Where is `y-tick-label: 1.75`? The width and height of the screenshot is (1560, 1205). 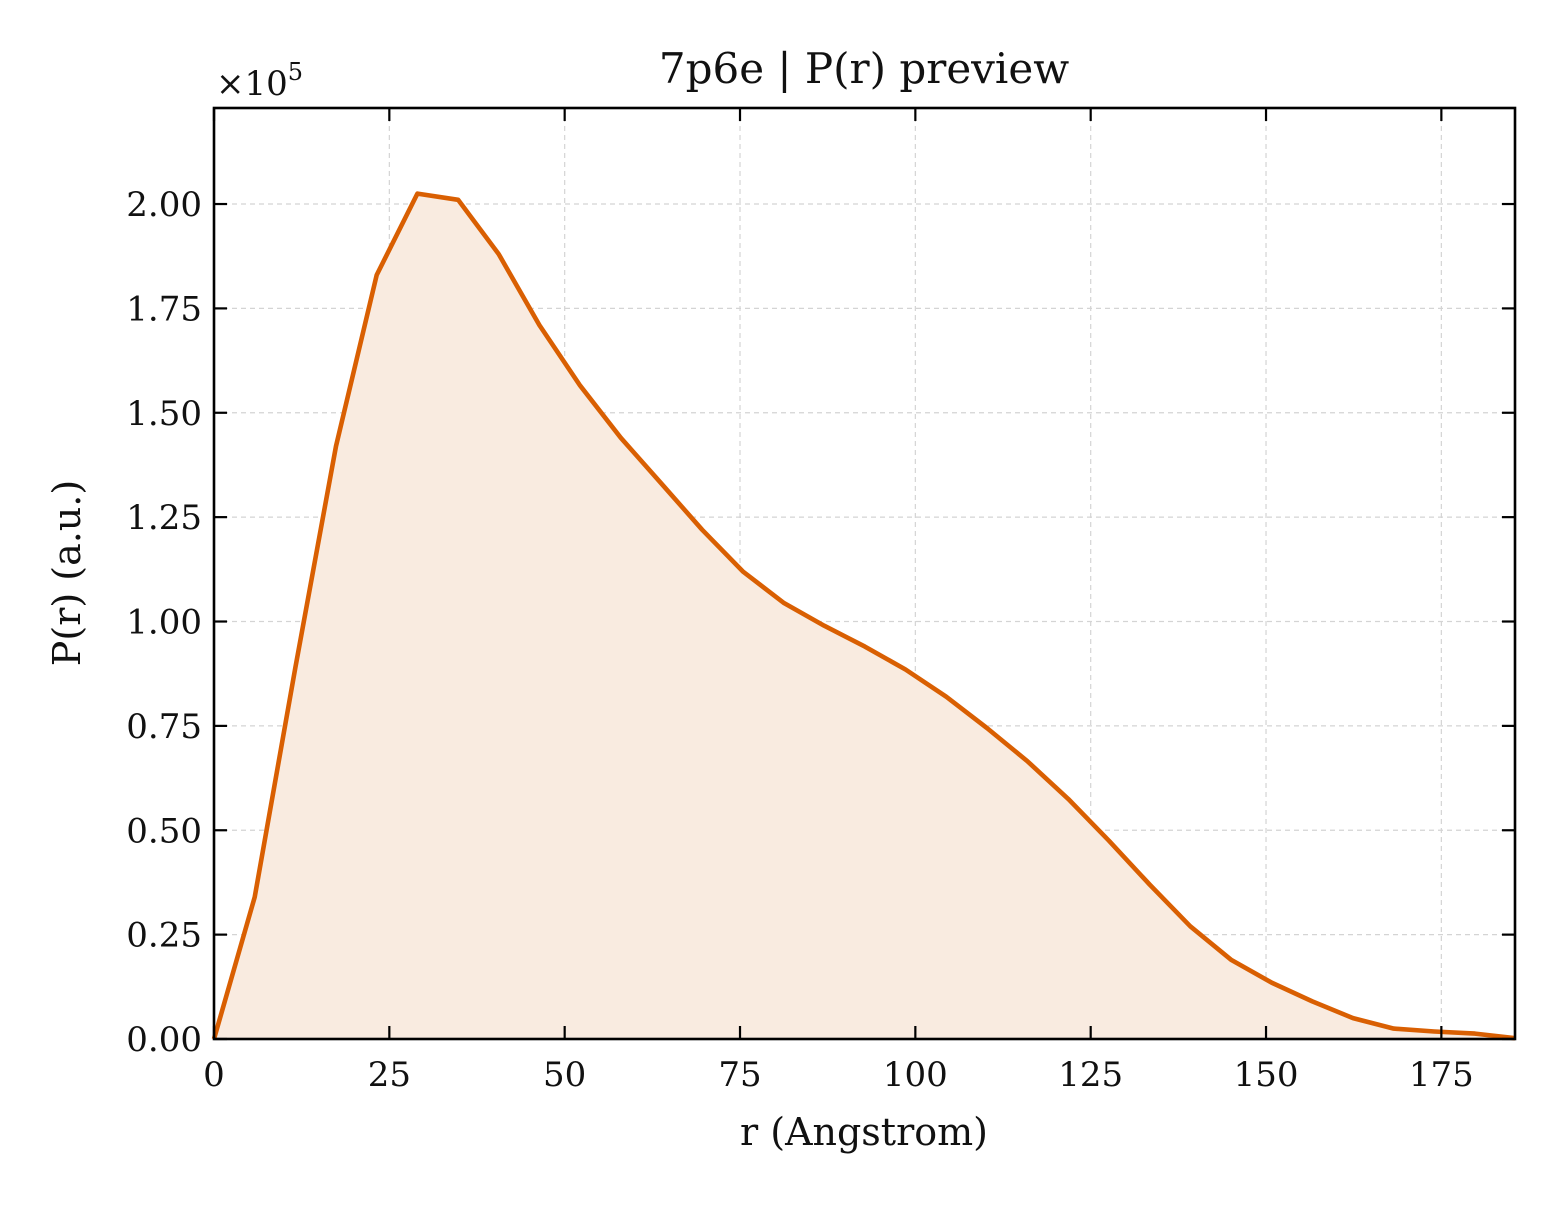 y-tick-label: 1.75 is located at coordinates (164, 309).